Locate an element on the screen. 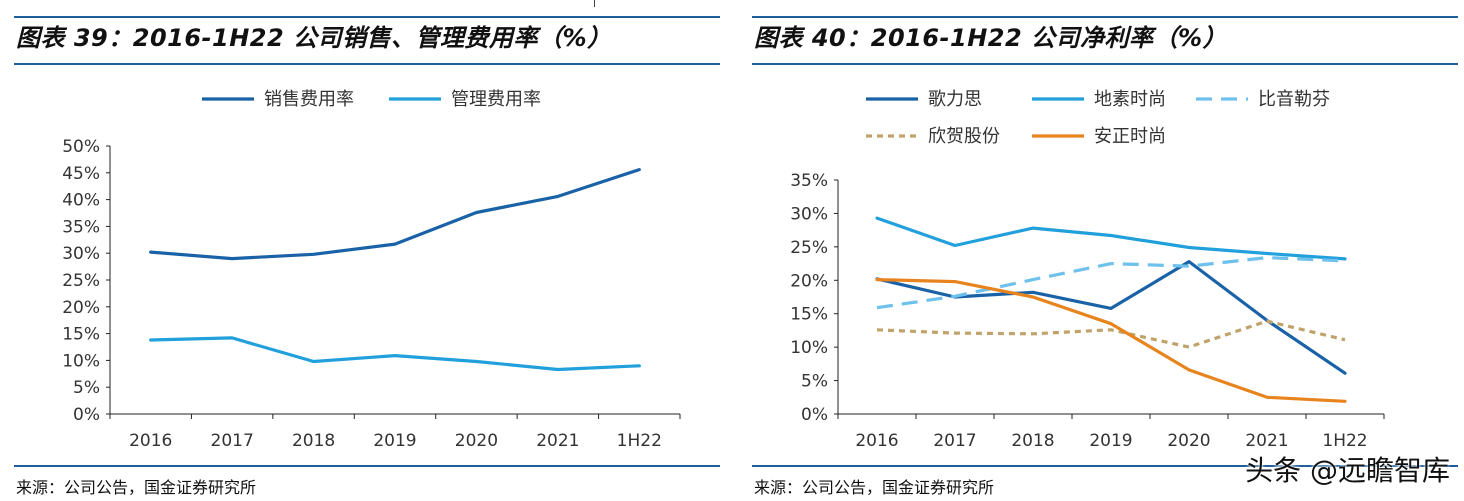  watermark-text: 头条 @远瞻智库 is located at coordinates (1347, 470).